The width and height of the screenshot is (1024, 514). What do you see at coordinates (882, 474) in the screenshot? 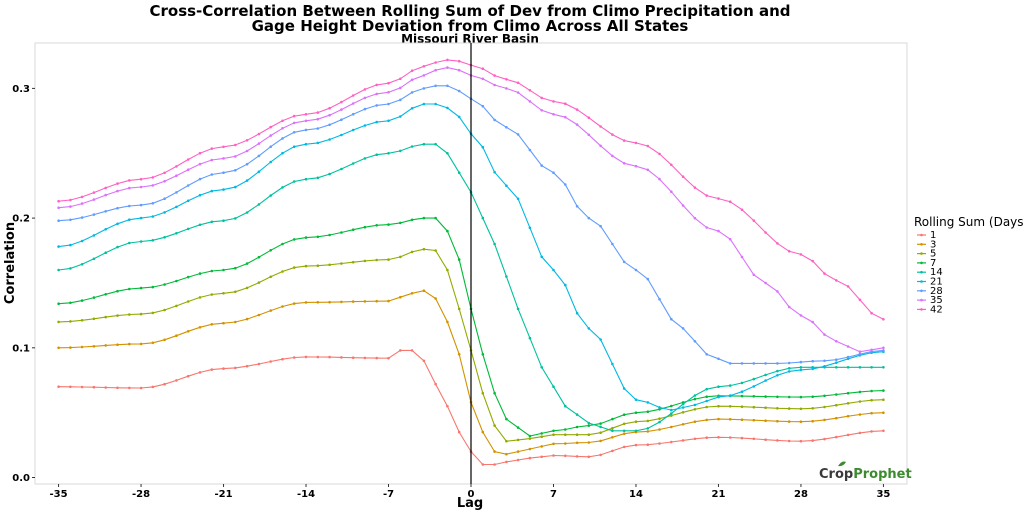
I see `logo-text-prophet: Prophet` at bounding box center [882, 474].